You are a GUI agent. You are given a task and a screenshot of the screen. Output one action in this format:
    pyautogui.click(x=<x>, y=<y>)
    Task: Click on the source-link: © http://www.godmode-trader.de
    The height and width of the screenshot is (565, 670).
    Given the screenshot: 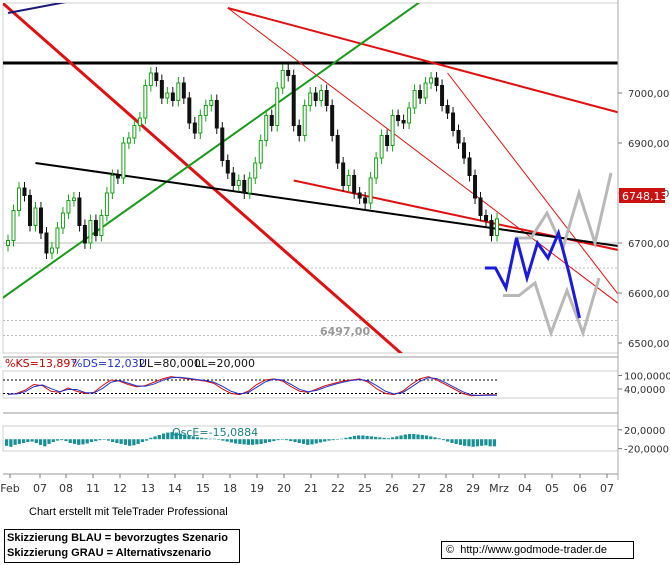 What is the action you would take?
    pyautogui.click(x=537, y=550)
    